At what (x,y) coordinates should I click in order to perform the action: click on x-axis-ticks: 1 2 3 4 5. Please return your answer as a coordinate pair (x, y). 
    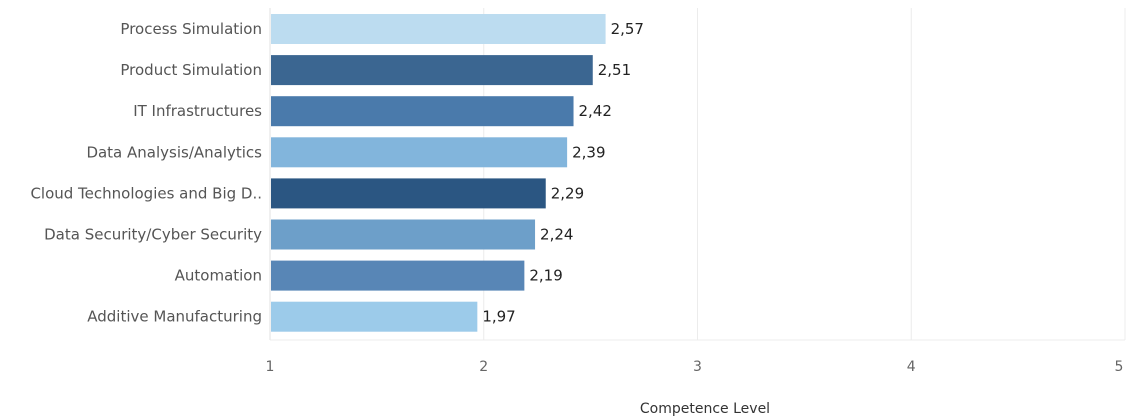
    Looking at the image, I should click on (695, 367).